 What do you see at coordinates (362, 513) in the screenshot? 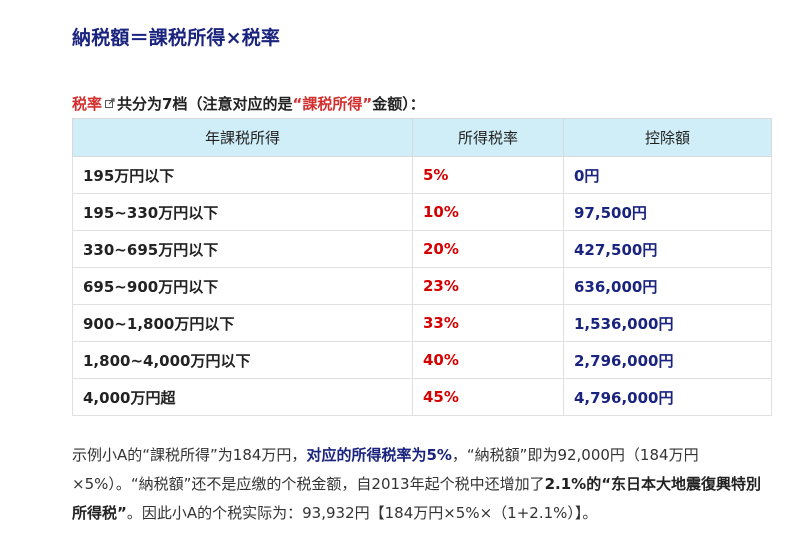
I see `para-text-3: 。因此小A的个税实际为：93,932円【184万円×5%×（1+2.1%）】。` at bounding box center [362, 513].